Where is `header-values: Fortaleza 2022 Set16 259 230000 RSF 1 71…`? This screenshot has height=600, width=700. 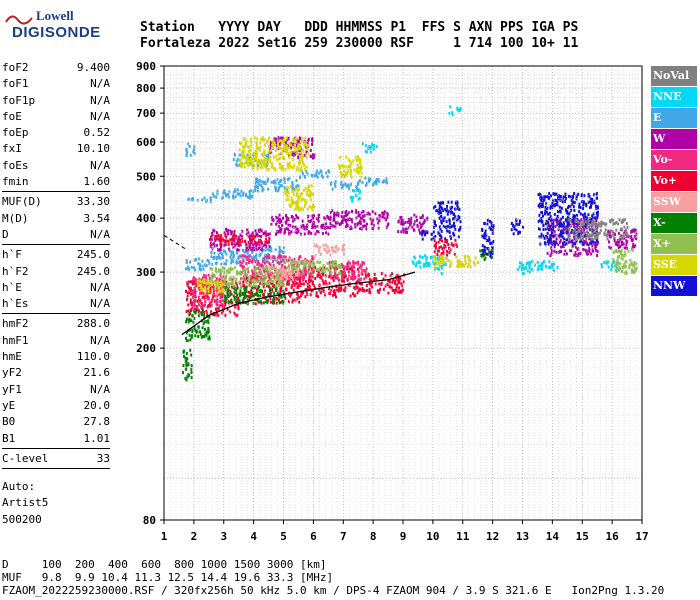 header-values: Fortaleza 2022 Set16 259 230000 RSF 1 71… is located at coordinates (359, 43).